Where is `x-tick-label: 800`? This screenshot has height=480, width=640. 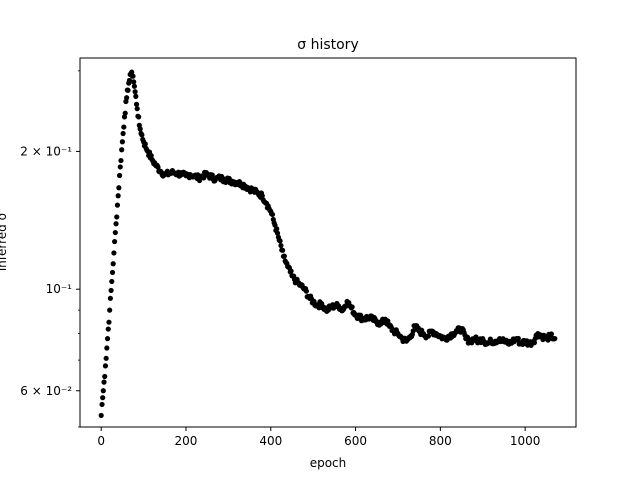
x-tick-label: 800 is located at coordinates (440, 441).